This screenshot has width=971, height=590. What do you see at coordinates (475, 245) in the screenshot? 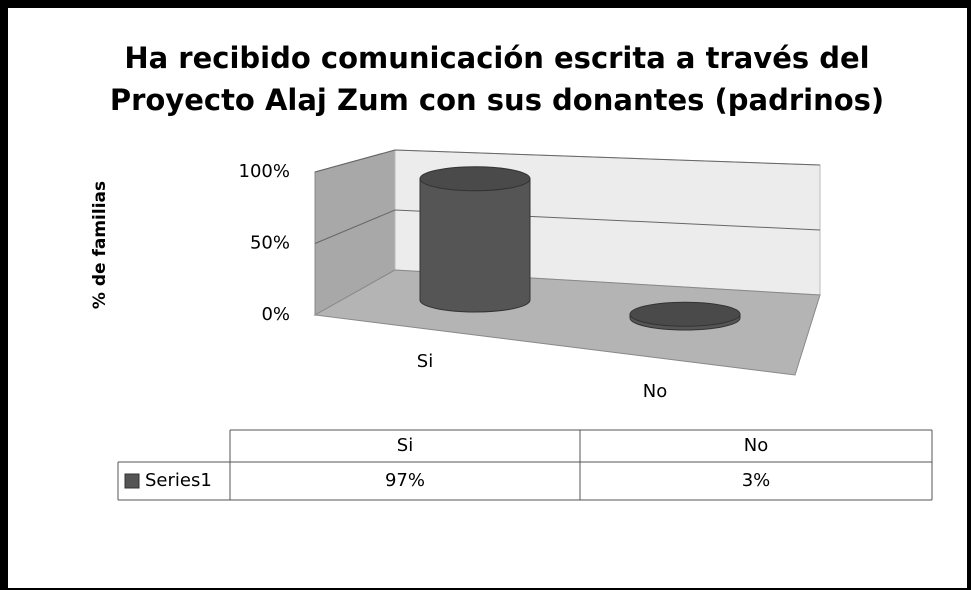
I see `cylinder-body` at bounding box center [475, 245].